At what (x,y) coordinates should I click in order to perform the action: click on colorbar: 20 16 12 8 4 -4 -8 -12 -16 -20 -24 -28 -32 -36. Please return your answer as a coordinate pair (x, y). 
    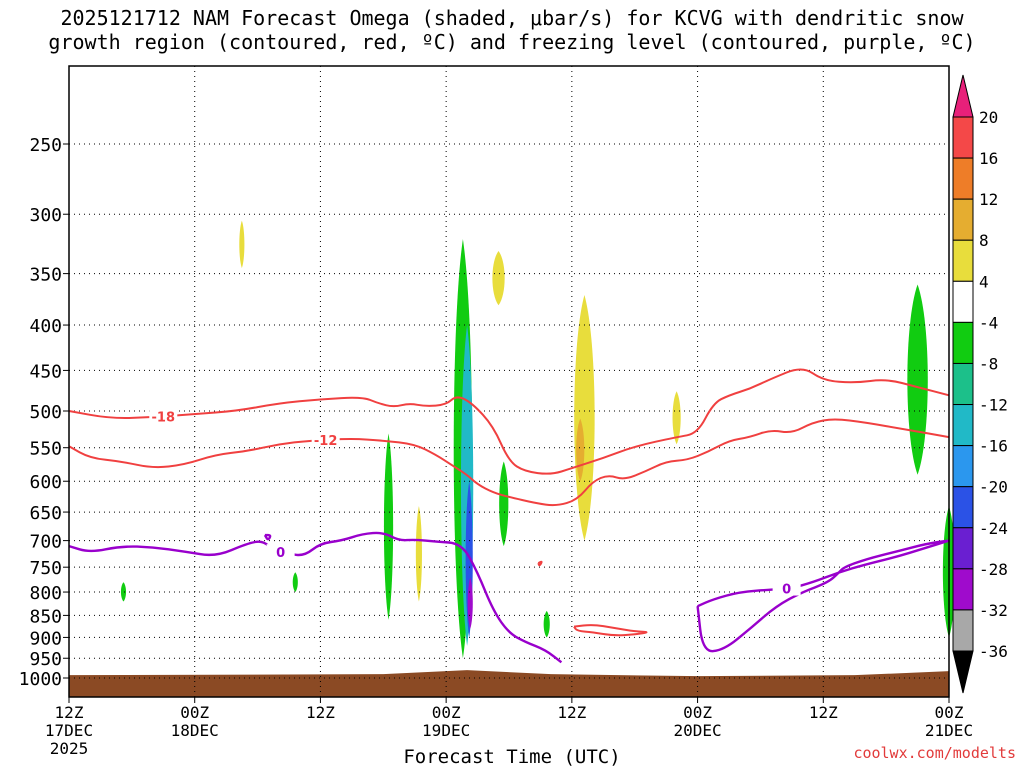
    Looking at the image, I should click on (980, 384).